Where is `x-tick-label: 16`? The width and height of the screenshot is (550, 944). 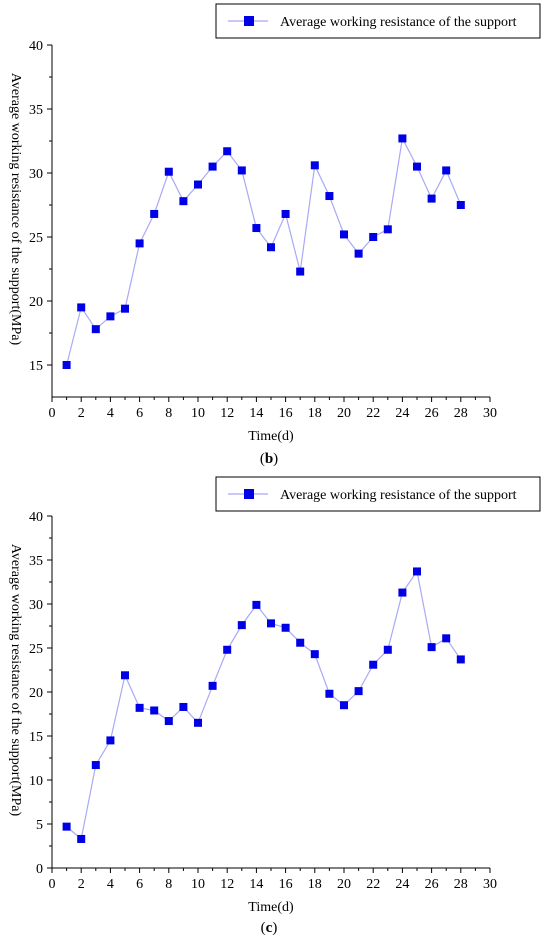
x-tick-label: 16 is located at coordinates (286, 884).